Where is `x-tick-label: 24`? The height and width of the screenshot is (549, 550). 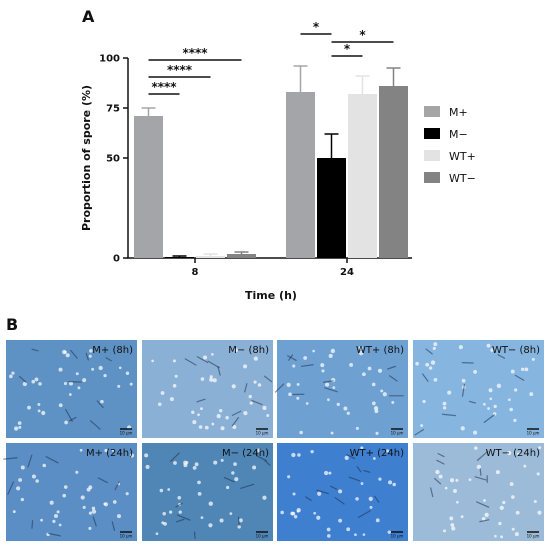 x-tick-label: 24 is located at coordinates (347, 272).